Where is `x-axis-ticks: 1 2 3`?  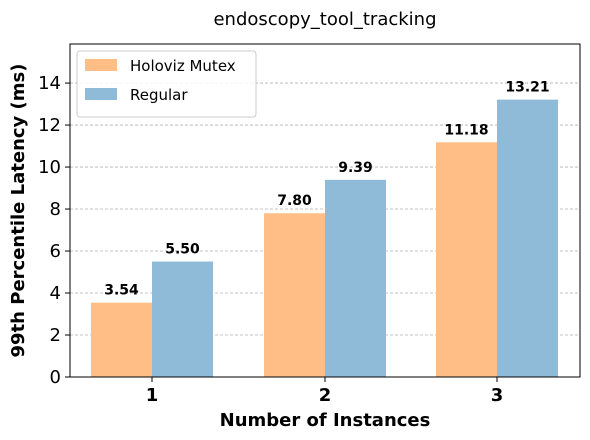
x-axis-ticks: 1 2 3 is located at coordinates (325, 391).